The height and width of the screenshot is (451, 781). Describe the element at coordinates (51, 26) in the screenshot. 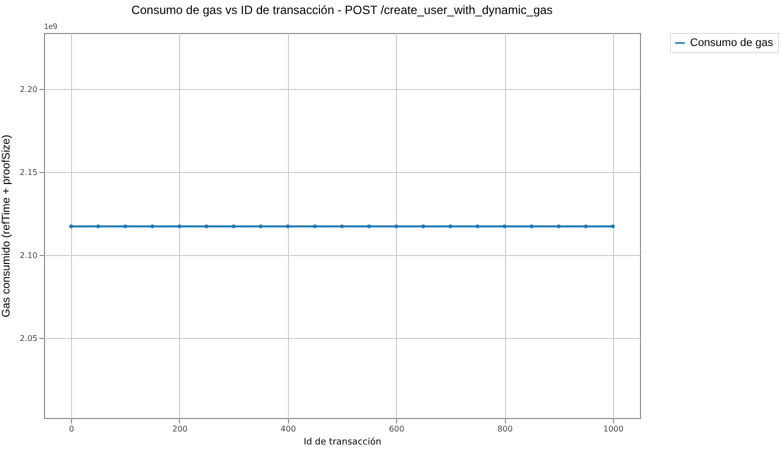

I see `text: 1e9` at that location.